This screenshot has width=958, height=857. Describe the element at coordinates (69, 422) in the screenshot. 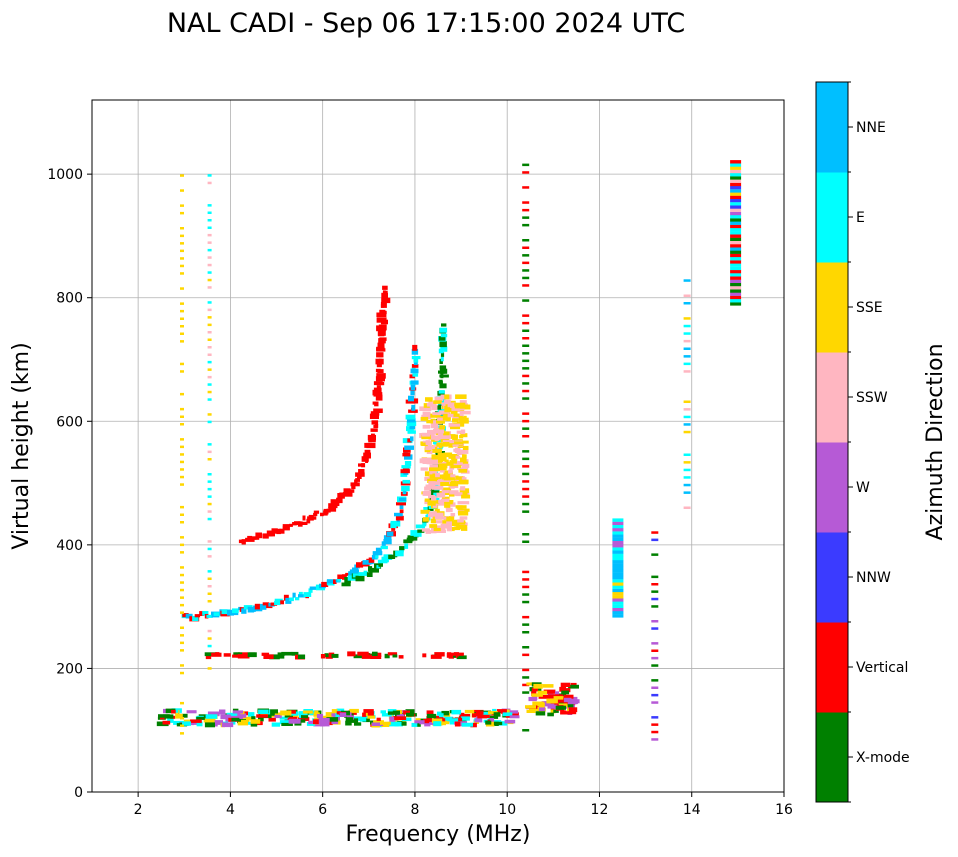

I see `y-tick-label: 600` at that location.